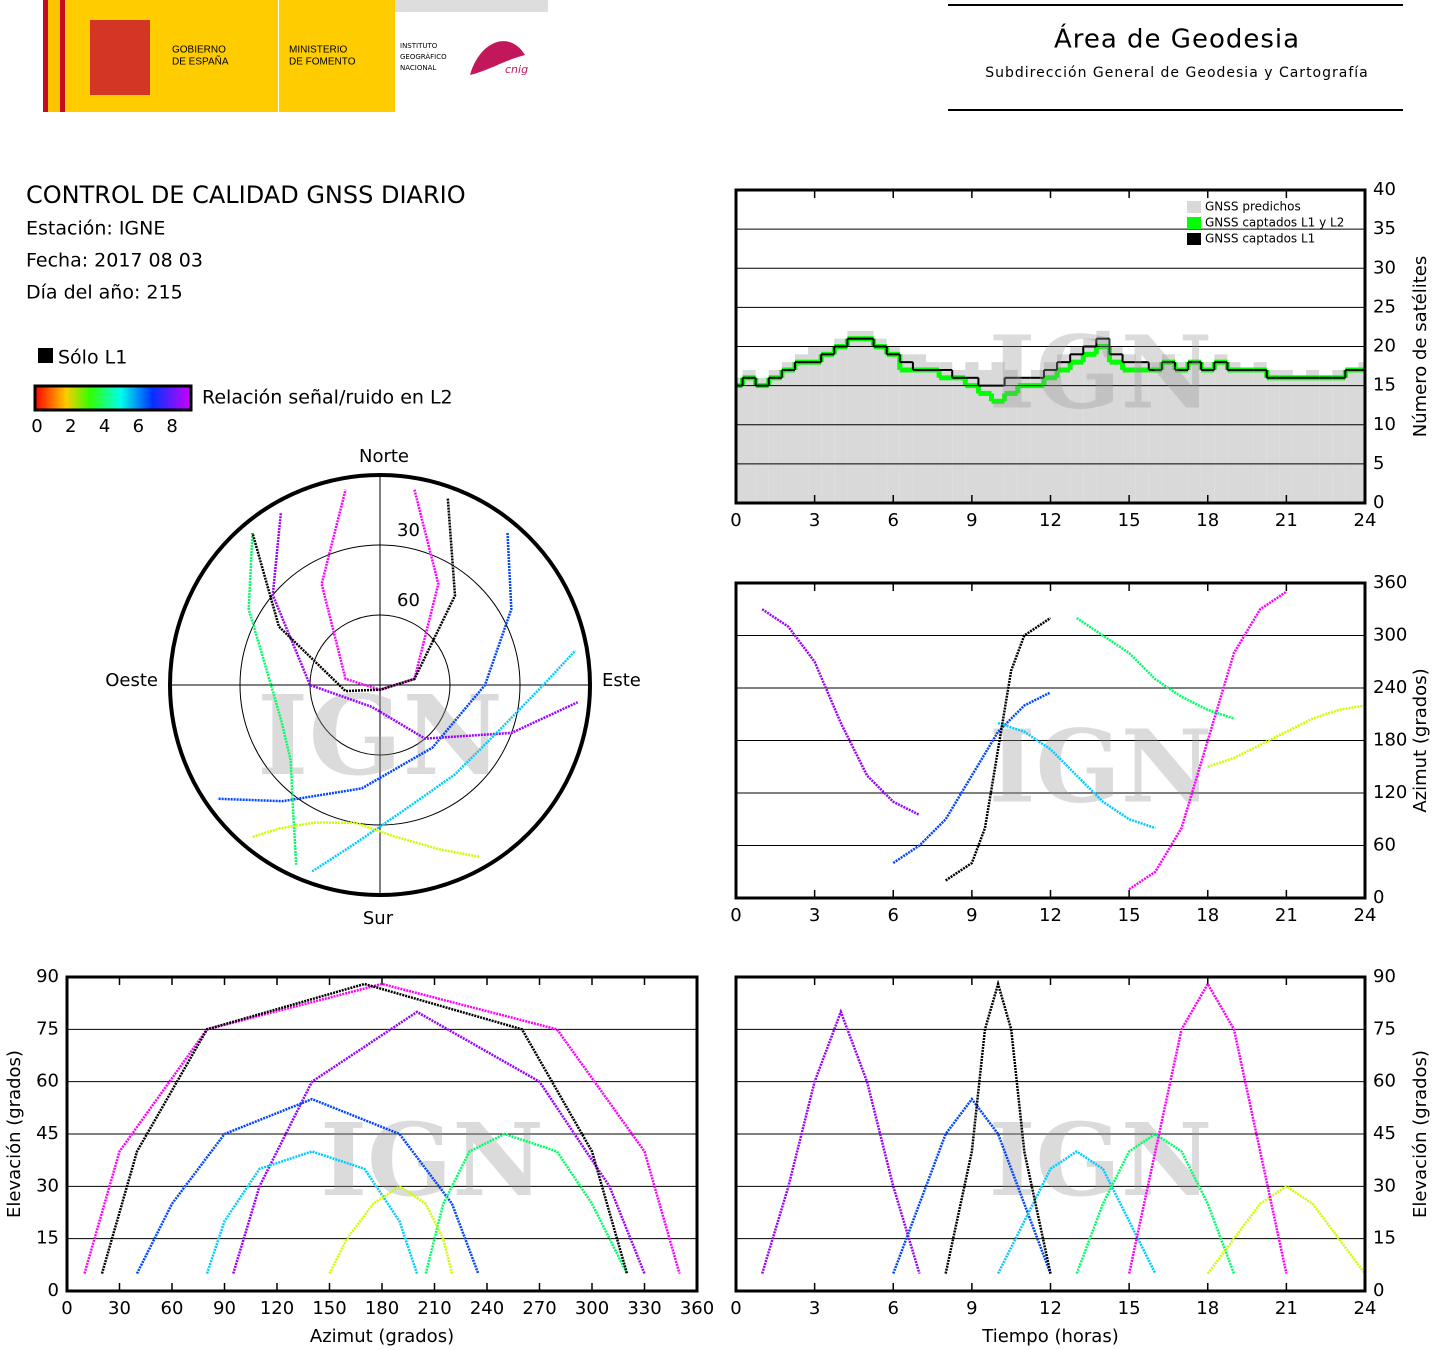  I want to click on l1-only-swatch, so click(45, 355).